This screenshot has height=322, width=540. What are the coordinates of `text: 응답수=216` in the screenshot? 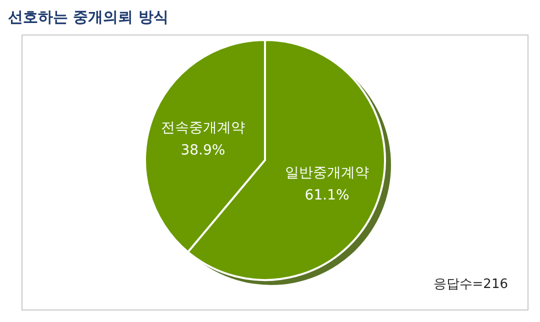 It's located at (470, 284).